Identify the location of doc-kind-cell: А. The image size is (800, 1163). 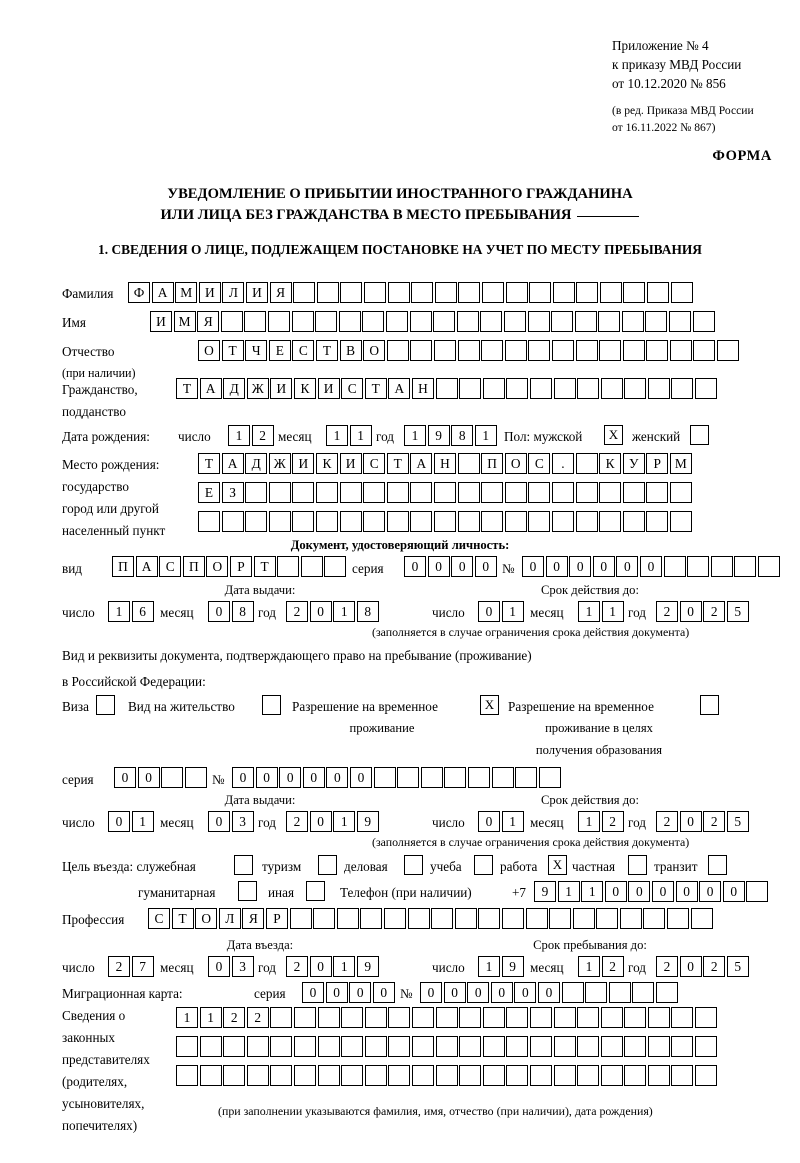
(146, 566).